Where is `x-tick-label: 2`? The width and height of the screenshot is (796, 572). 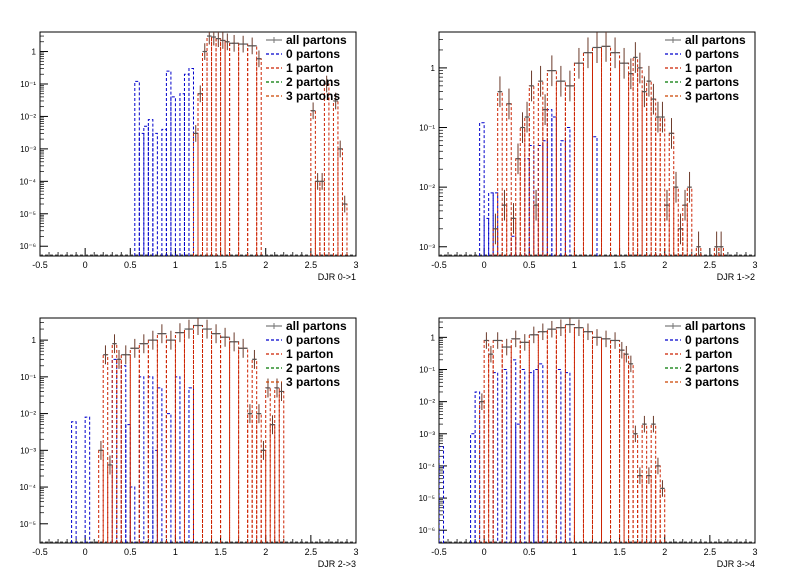
x-tick-label: 2 is located at coordinates (265, 265).